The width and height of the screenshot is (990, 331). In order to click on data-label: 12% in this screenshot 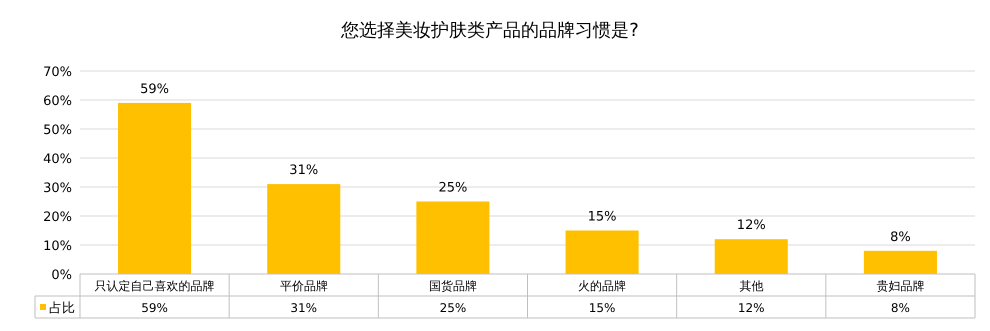, I will do `click(751, 308)`.